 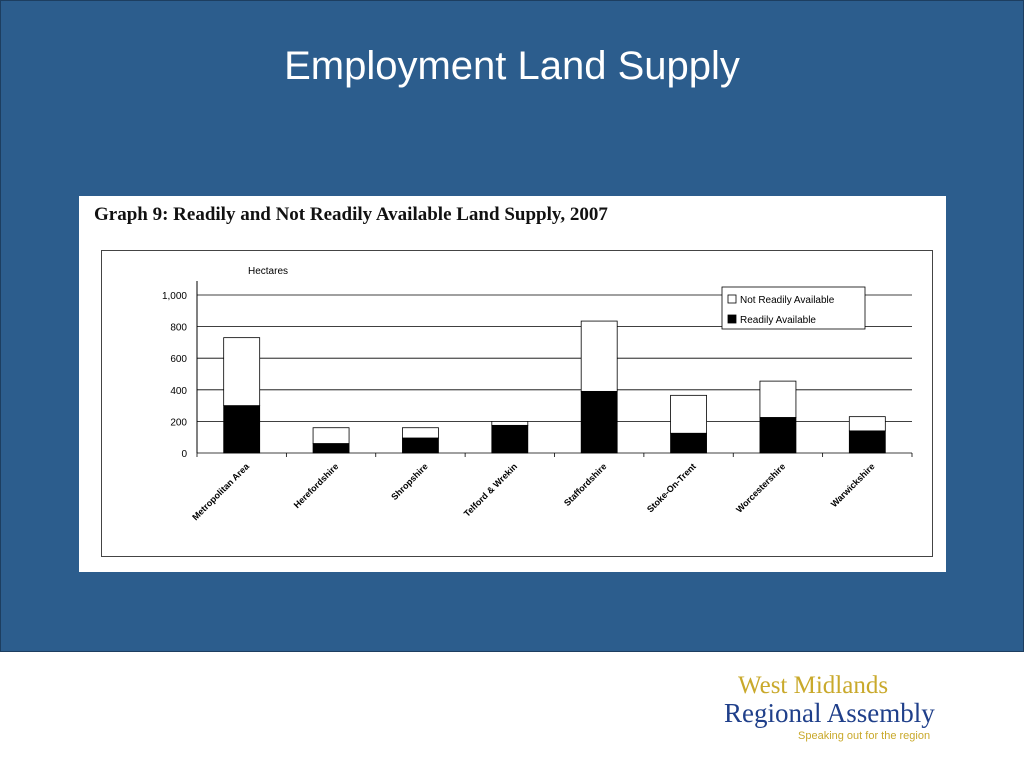 I want to click on logo-line-1: West Midlands, so click(x=813, y=685).